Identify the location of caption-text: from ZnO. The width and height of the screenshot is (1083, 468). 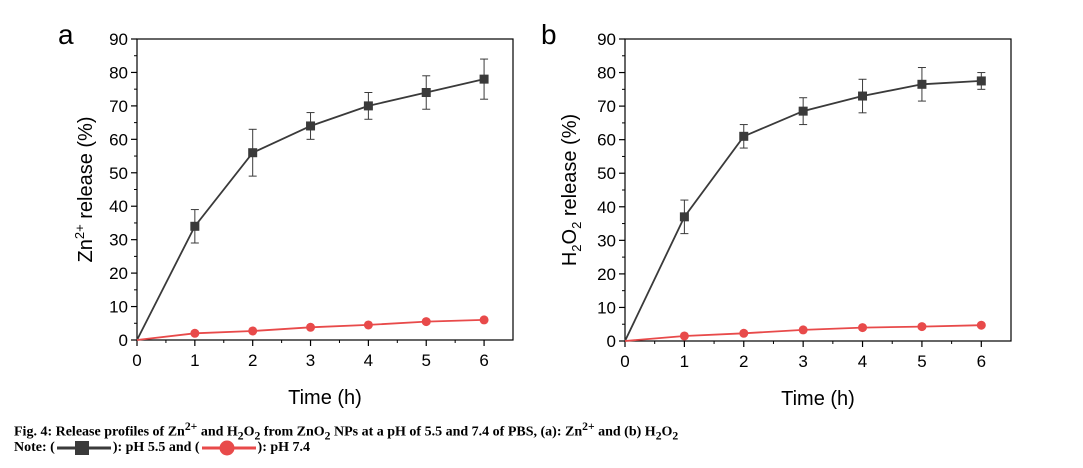
(292, 432).